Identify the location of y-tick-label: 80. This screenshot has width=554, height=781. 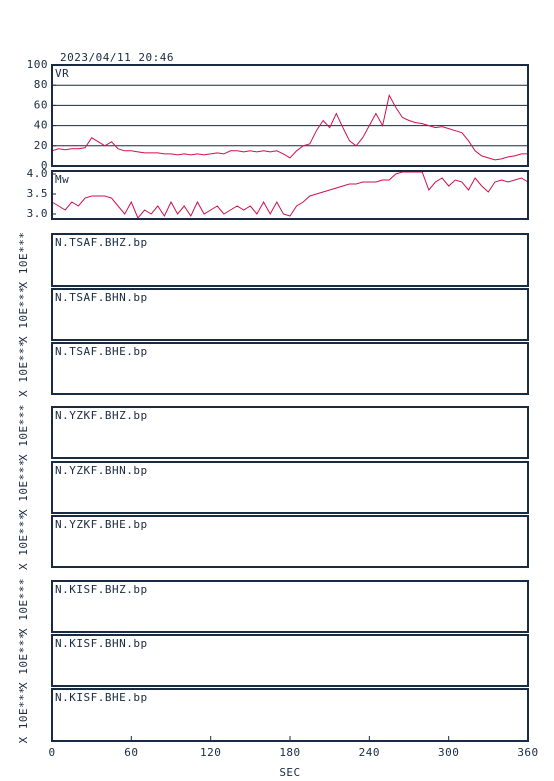
(41, 84).